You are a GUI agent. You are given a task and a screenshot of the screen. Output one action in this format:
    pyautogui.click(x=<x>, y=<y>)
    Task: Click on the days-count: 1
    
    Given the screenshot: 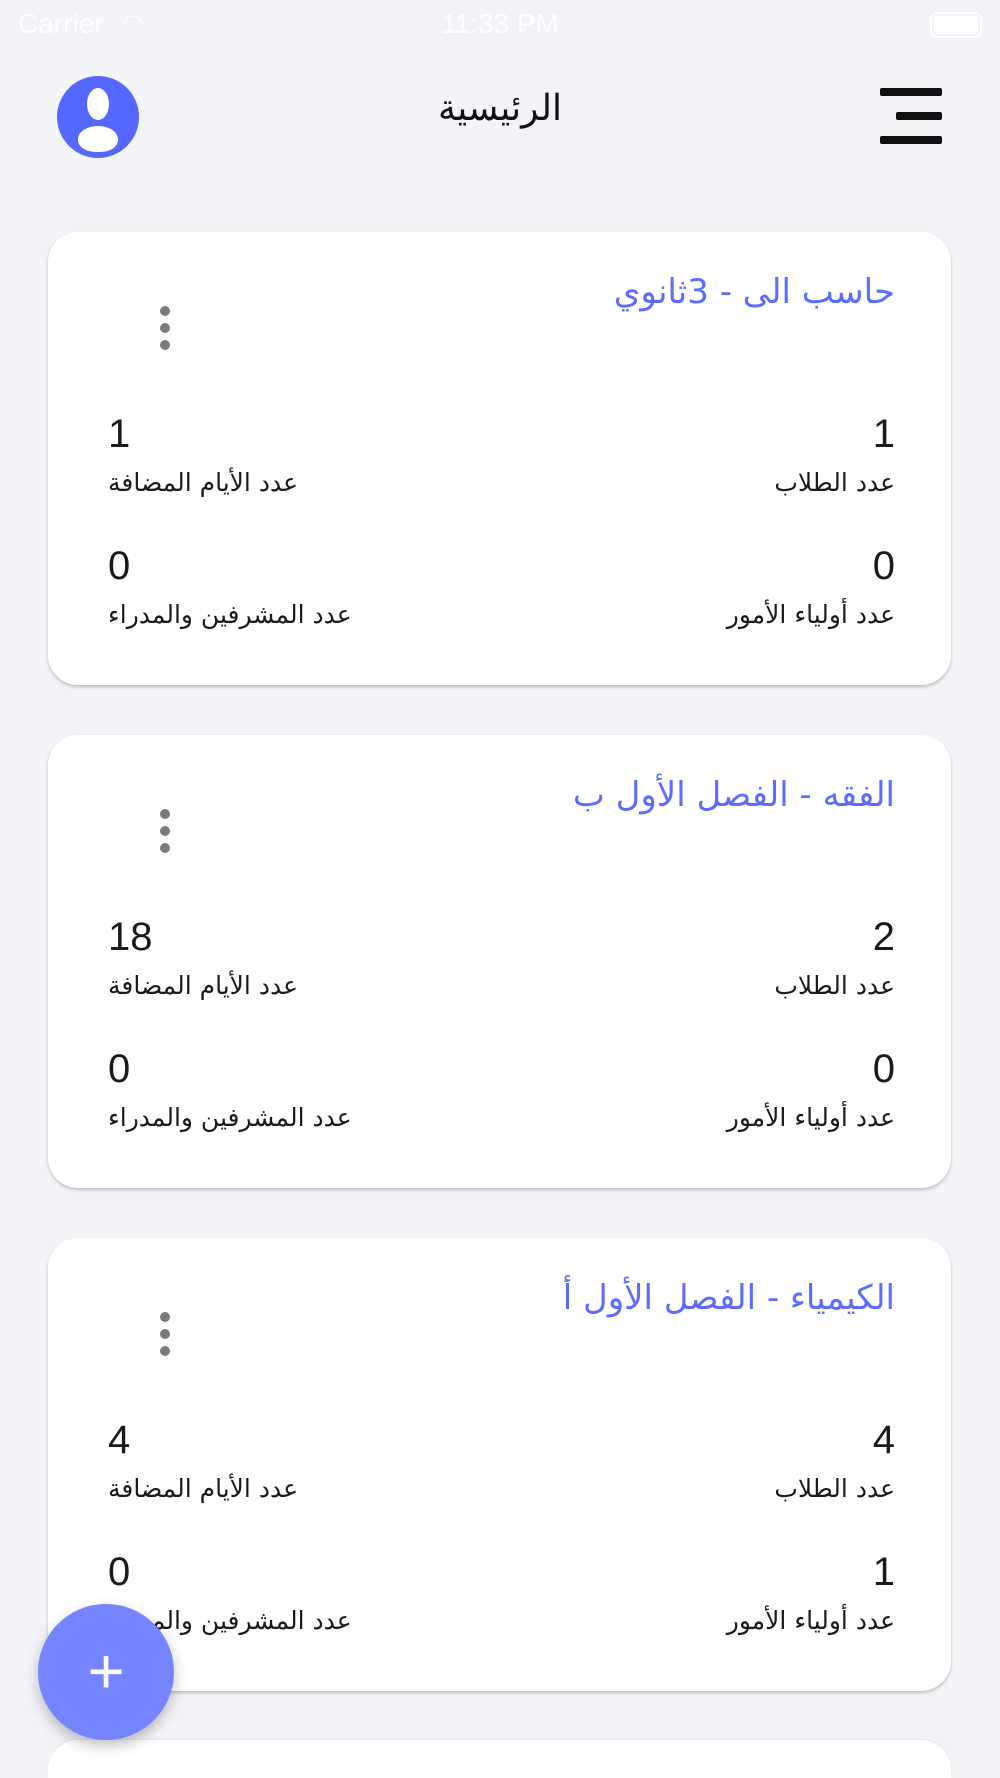 What is the action you would take?
    pyautogui.click(x=119, y=434)
    